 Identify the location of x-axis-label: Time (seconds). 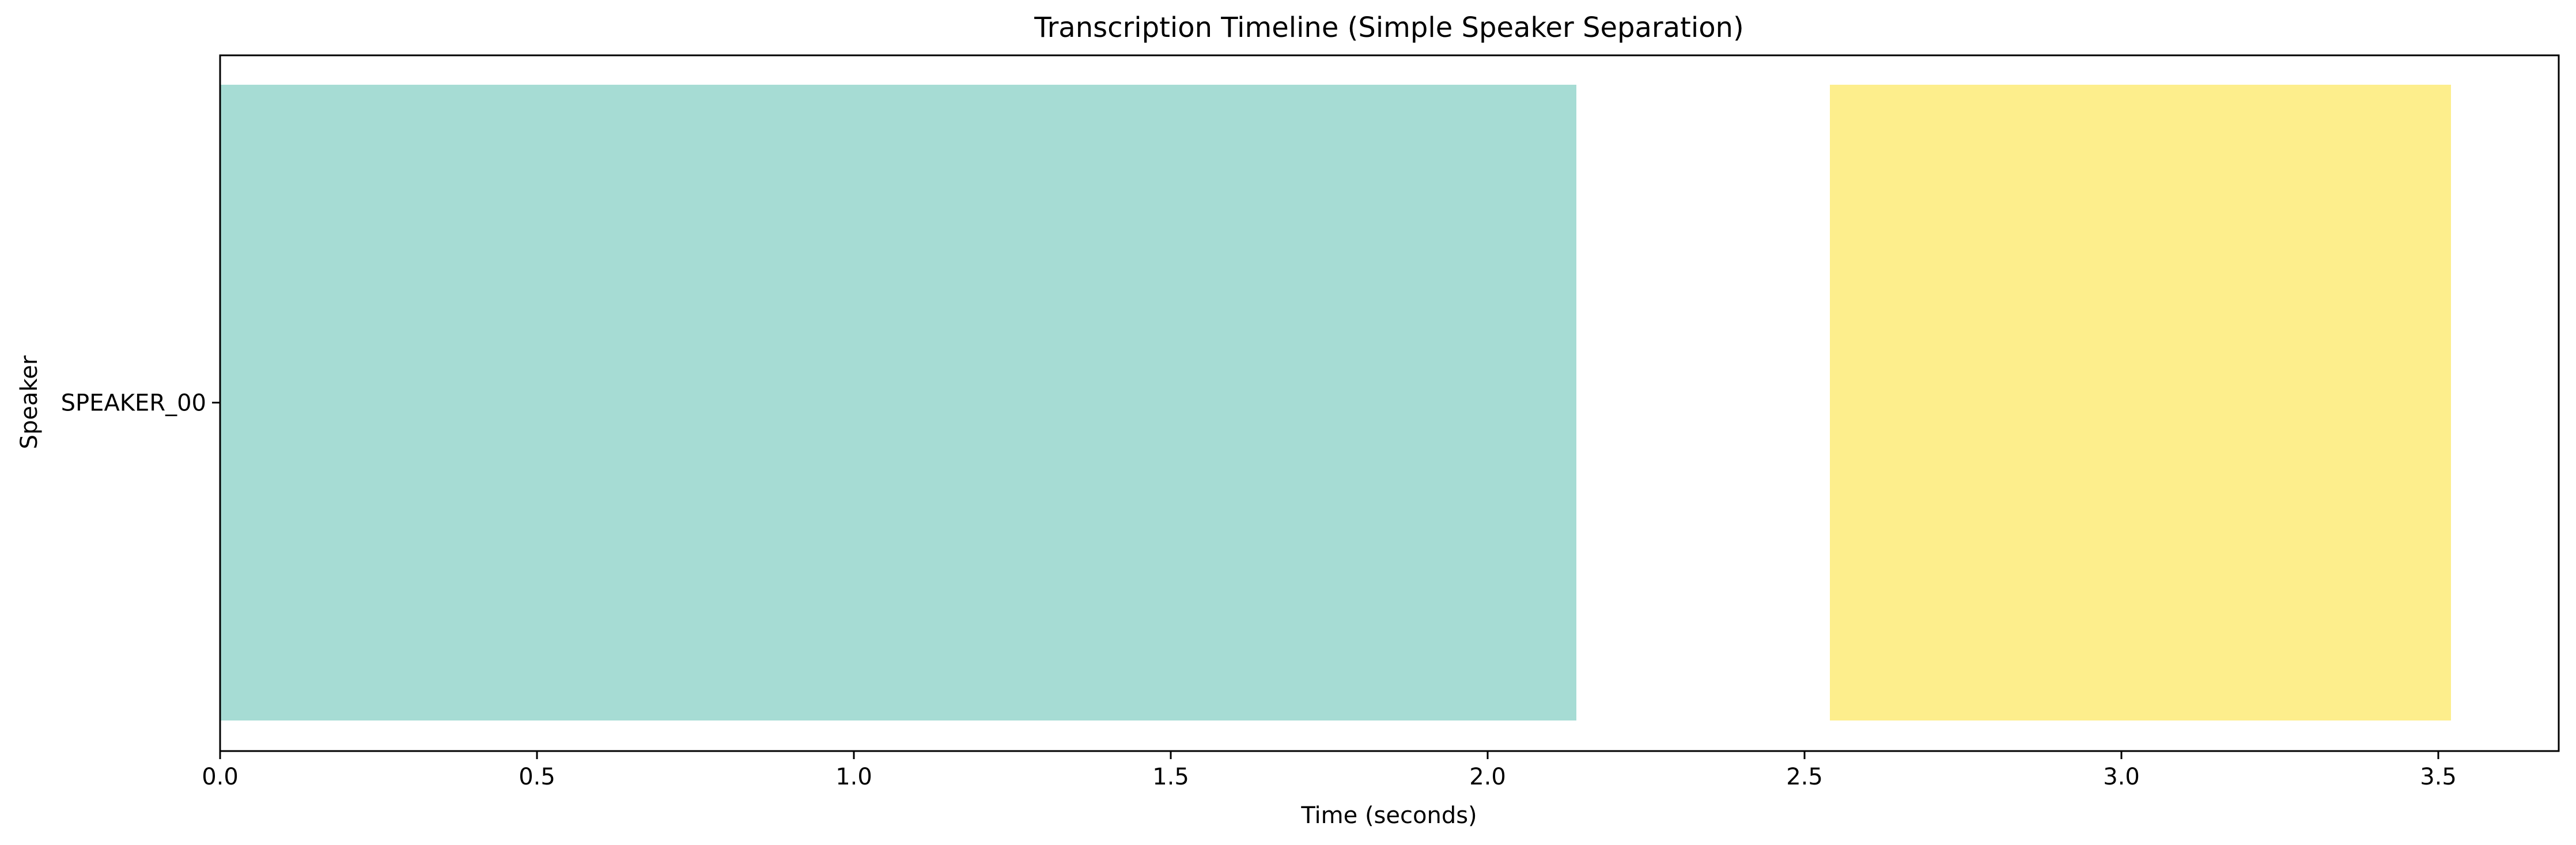
(1388, 815).